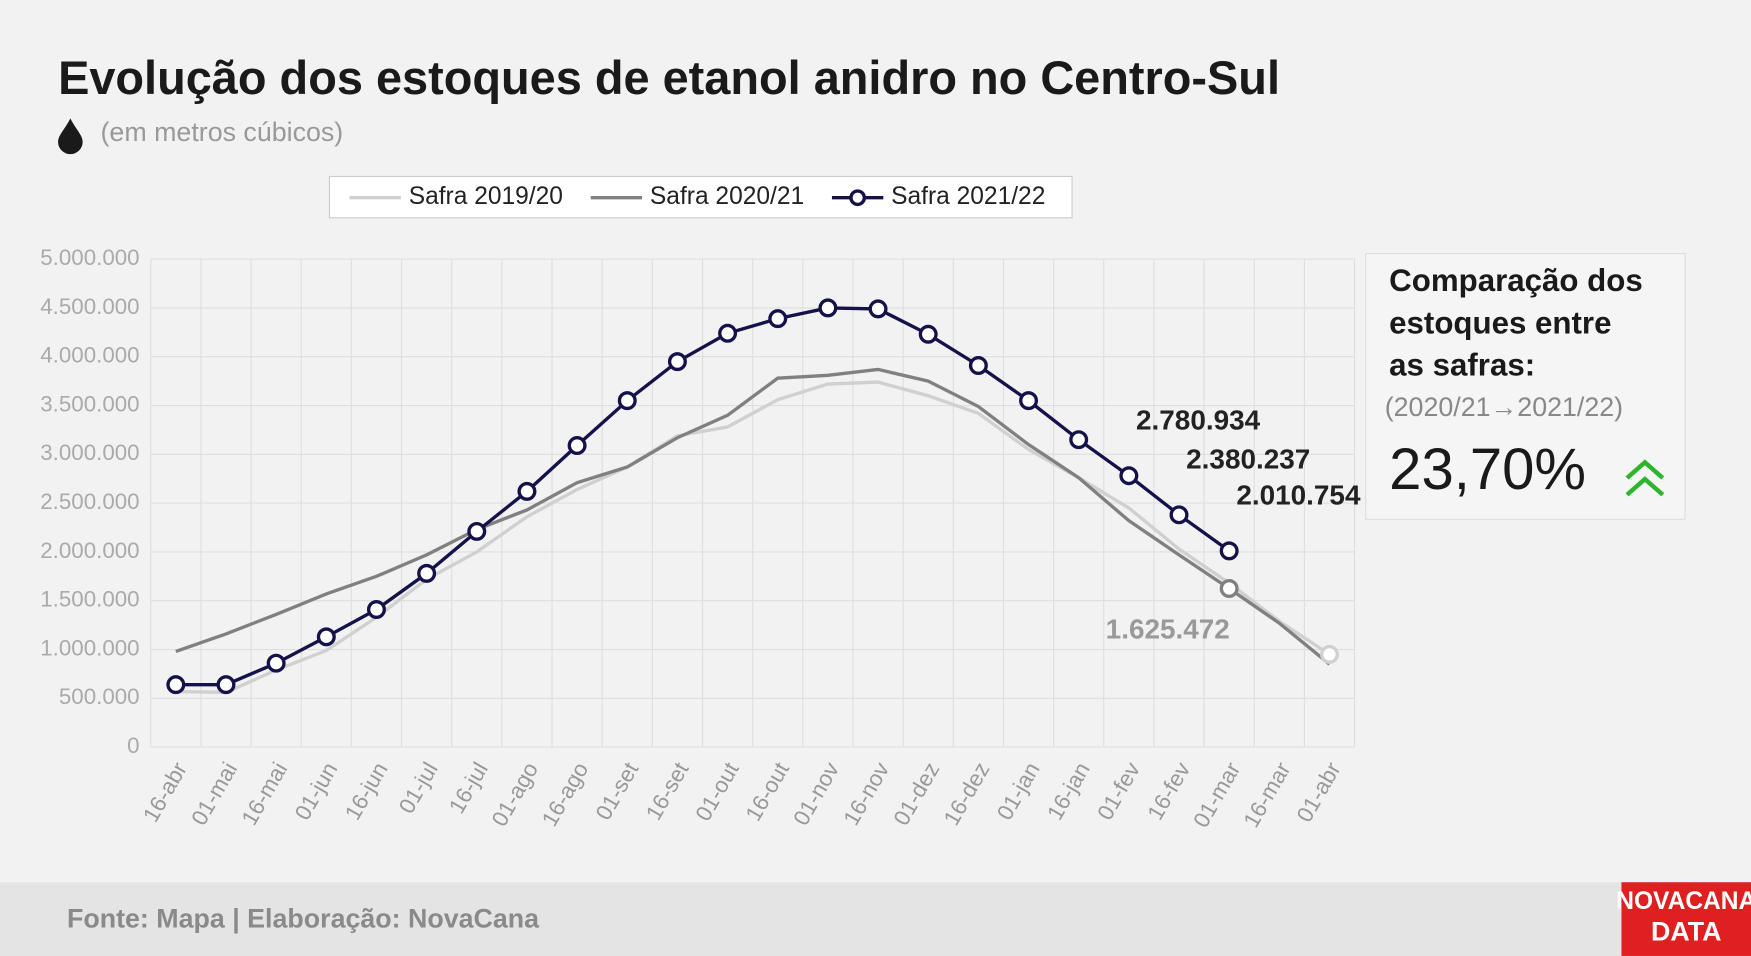 This screenshot has height=956, width=1751. Describe the element at coordinates (727, 196) in the screenshot. I see `legend-label: Safra 2020/21` at that location.